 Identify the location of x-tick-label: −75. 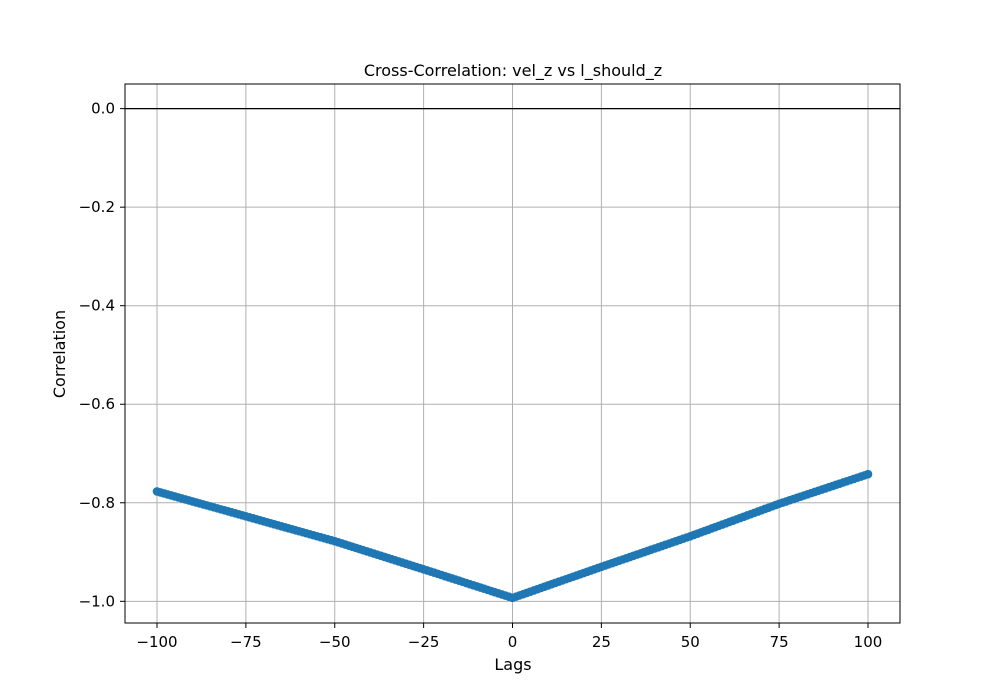
(246, 642).